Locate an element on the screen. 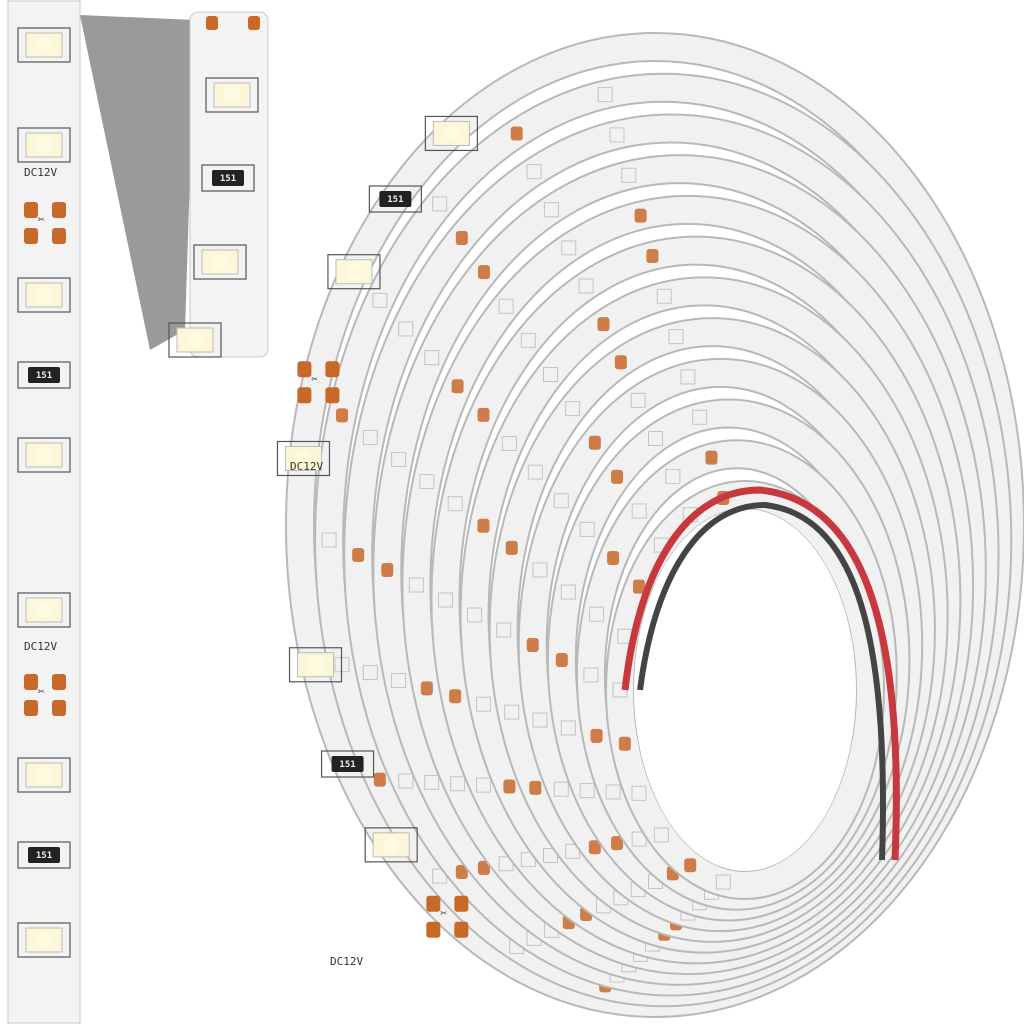 This screenshot has height=1024, width=1024. strip-fold-segment: 151 is located at coordinates (174, 184).